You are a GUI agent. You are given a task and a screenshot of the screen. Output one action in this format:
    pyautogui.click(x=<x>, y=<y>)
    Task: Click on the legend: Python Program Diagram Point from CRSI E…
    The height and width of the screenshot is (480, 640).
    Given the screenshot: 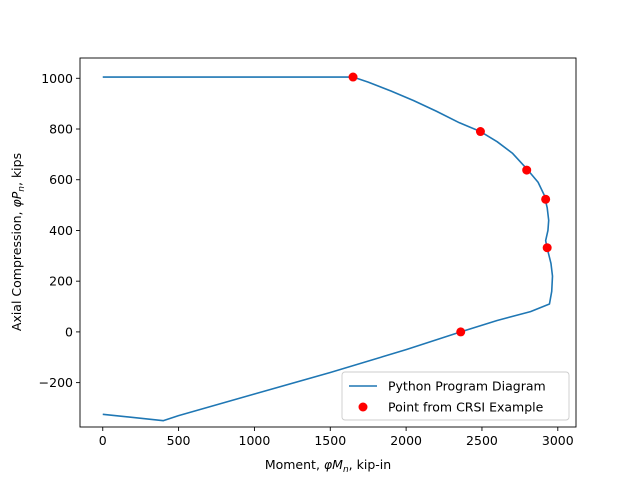 What is the action you would take?
    pyautogui.click(x=455, y=396)
    